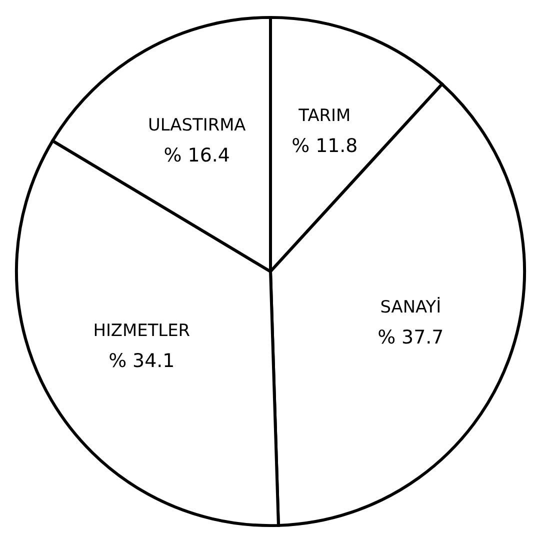 The width and height of the screenshot is (541, 535). Describe the element at coordinates (197, 124) in the screenshot. I see `slice-label: ULASTIRMA` at that location.